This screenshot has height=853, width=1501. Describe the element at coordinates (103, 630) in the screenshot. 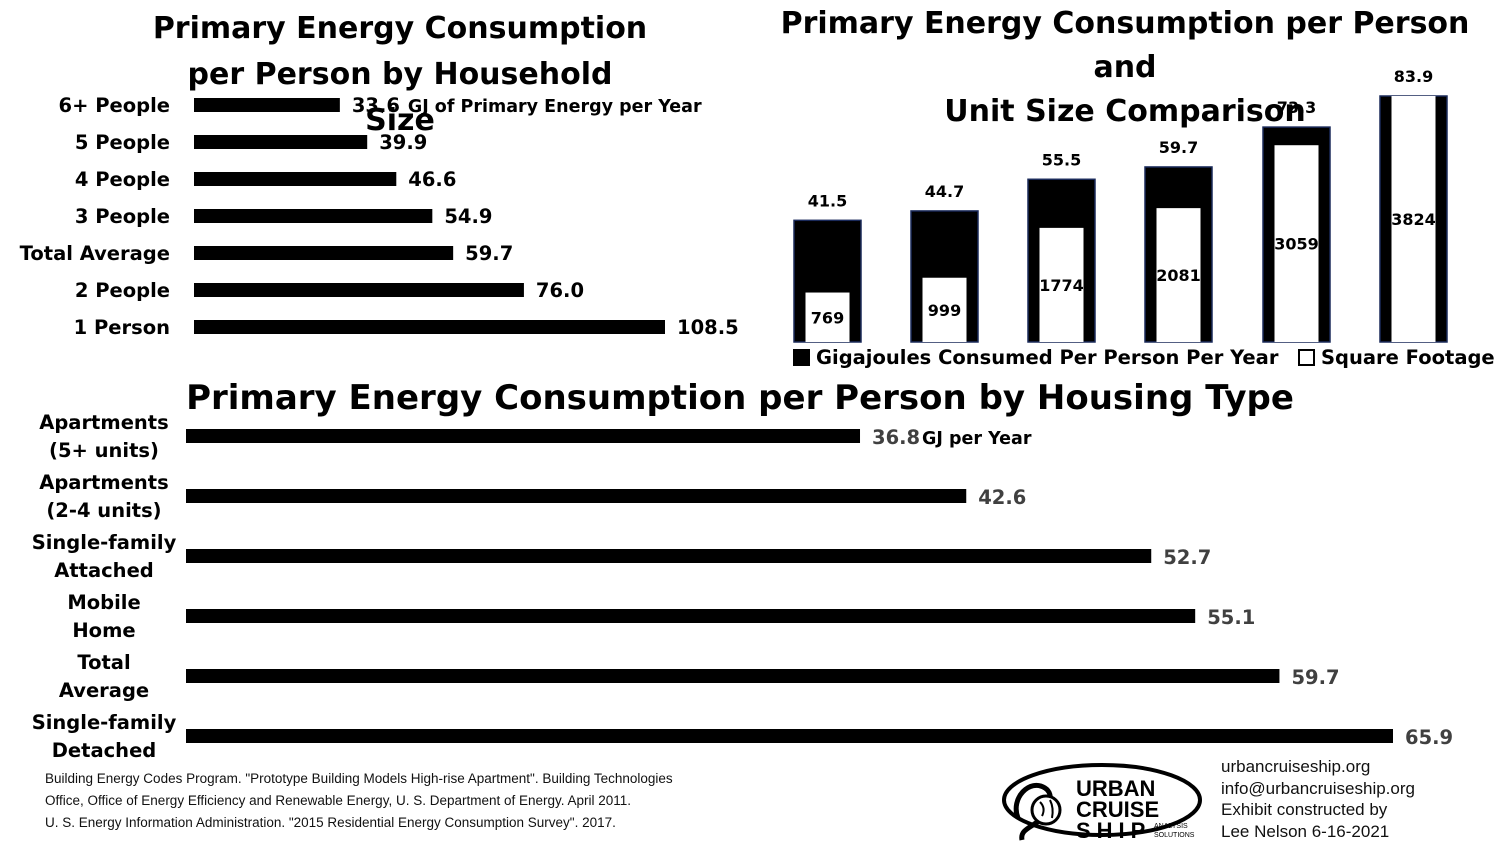

I see `category-label: Home` at that location.